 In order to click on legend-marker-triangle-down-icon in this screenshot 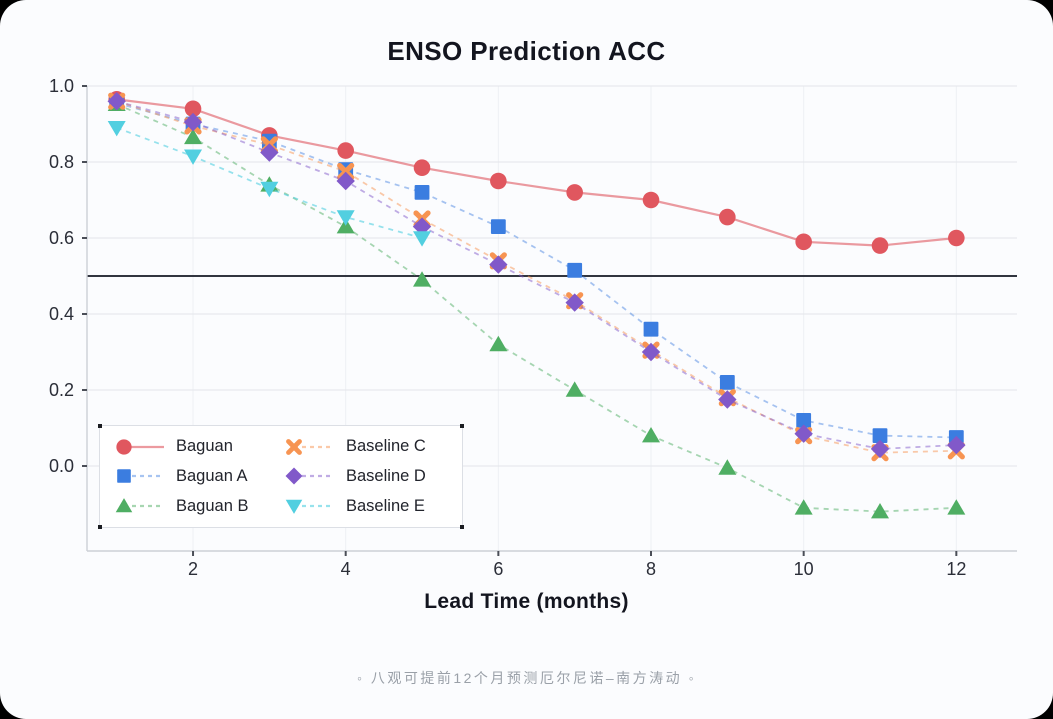, I will do `click(309, 507)`.